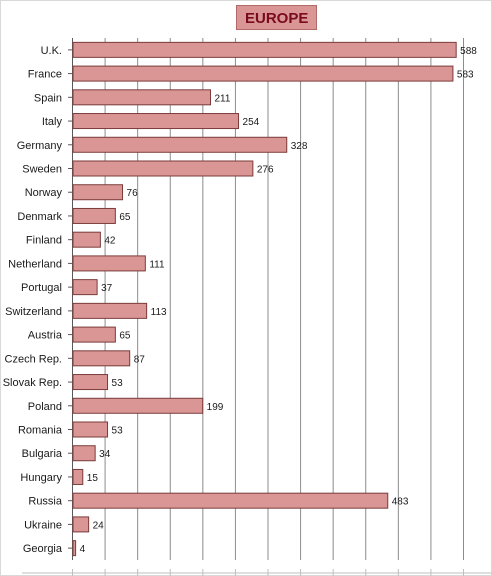 Image resolution: width=492 pixels, height=576 pixels. What do you see at coordinates (44, 241) in the screenshot?
I see `category-label: Finland` at bounding box center [44, 241].